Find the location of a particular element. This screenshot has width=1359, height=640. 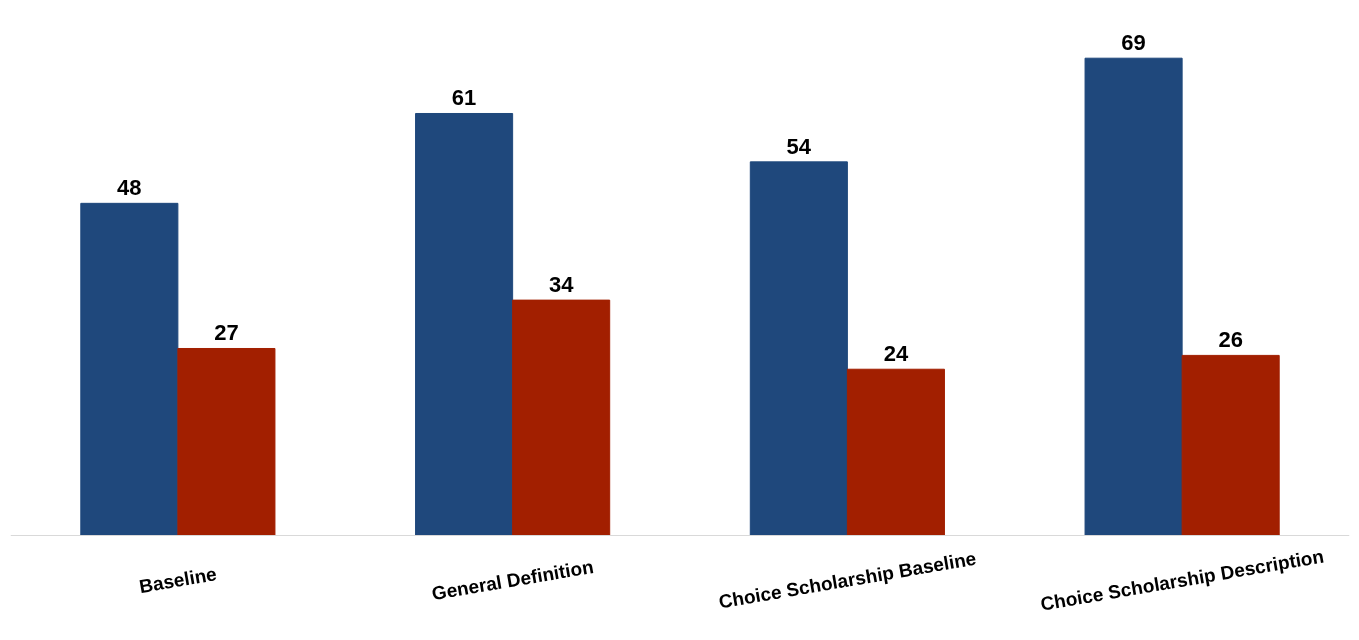

x-tick-label: Choice Scholarship Baseline is located at coordinates (847, 580).